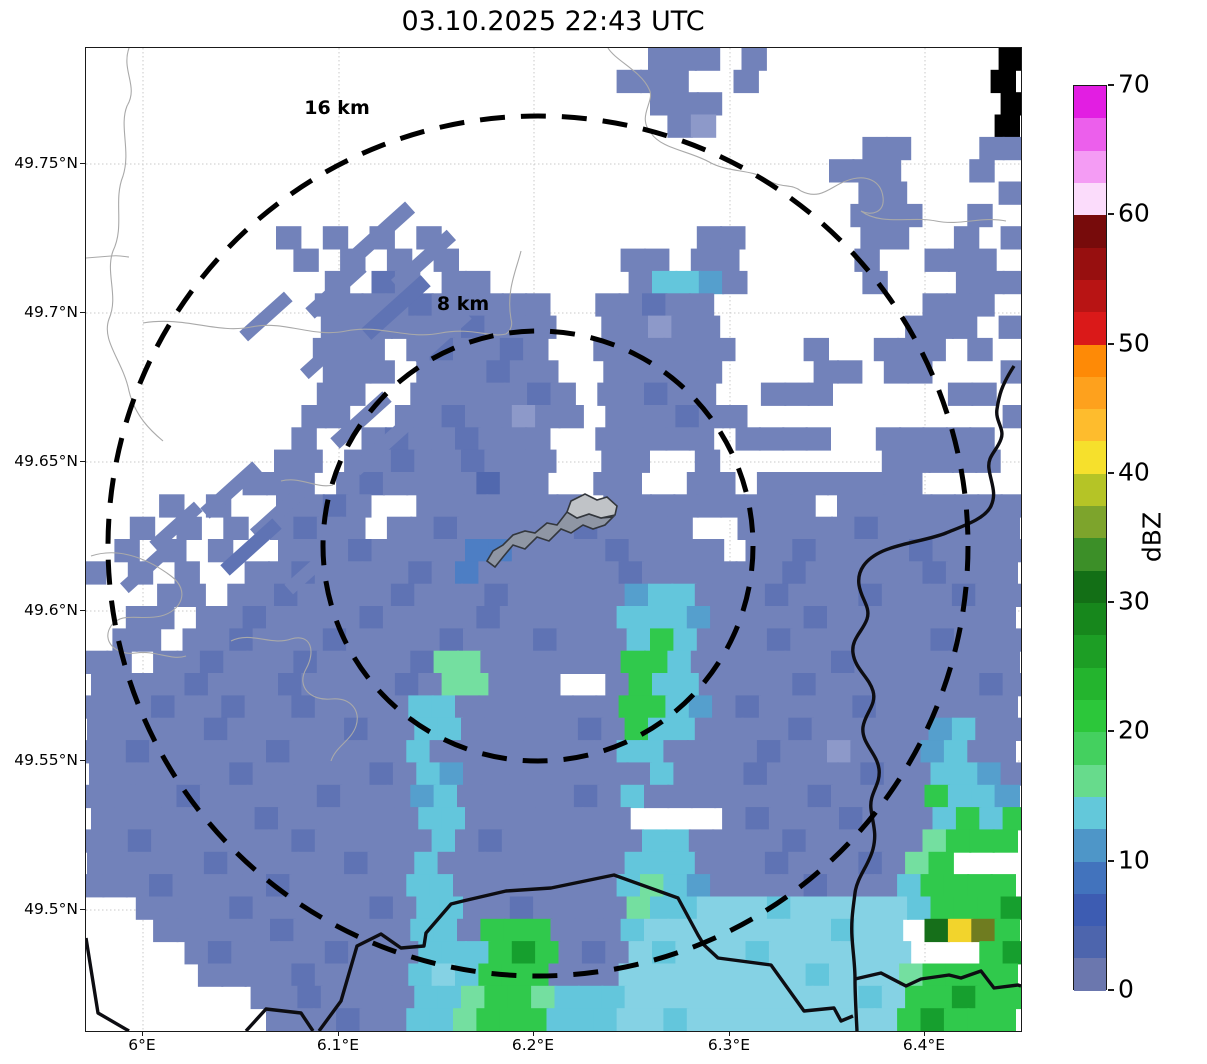  I want to click on city-area-polygon, so click(550, 539).